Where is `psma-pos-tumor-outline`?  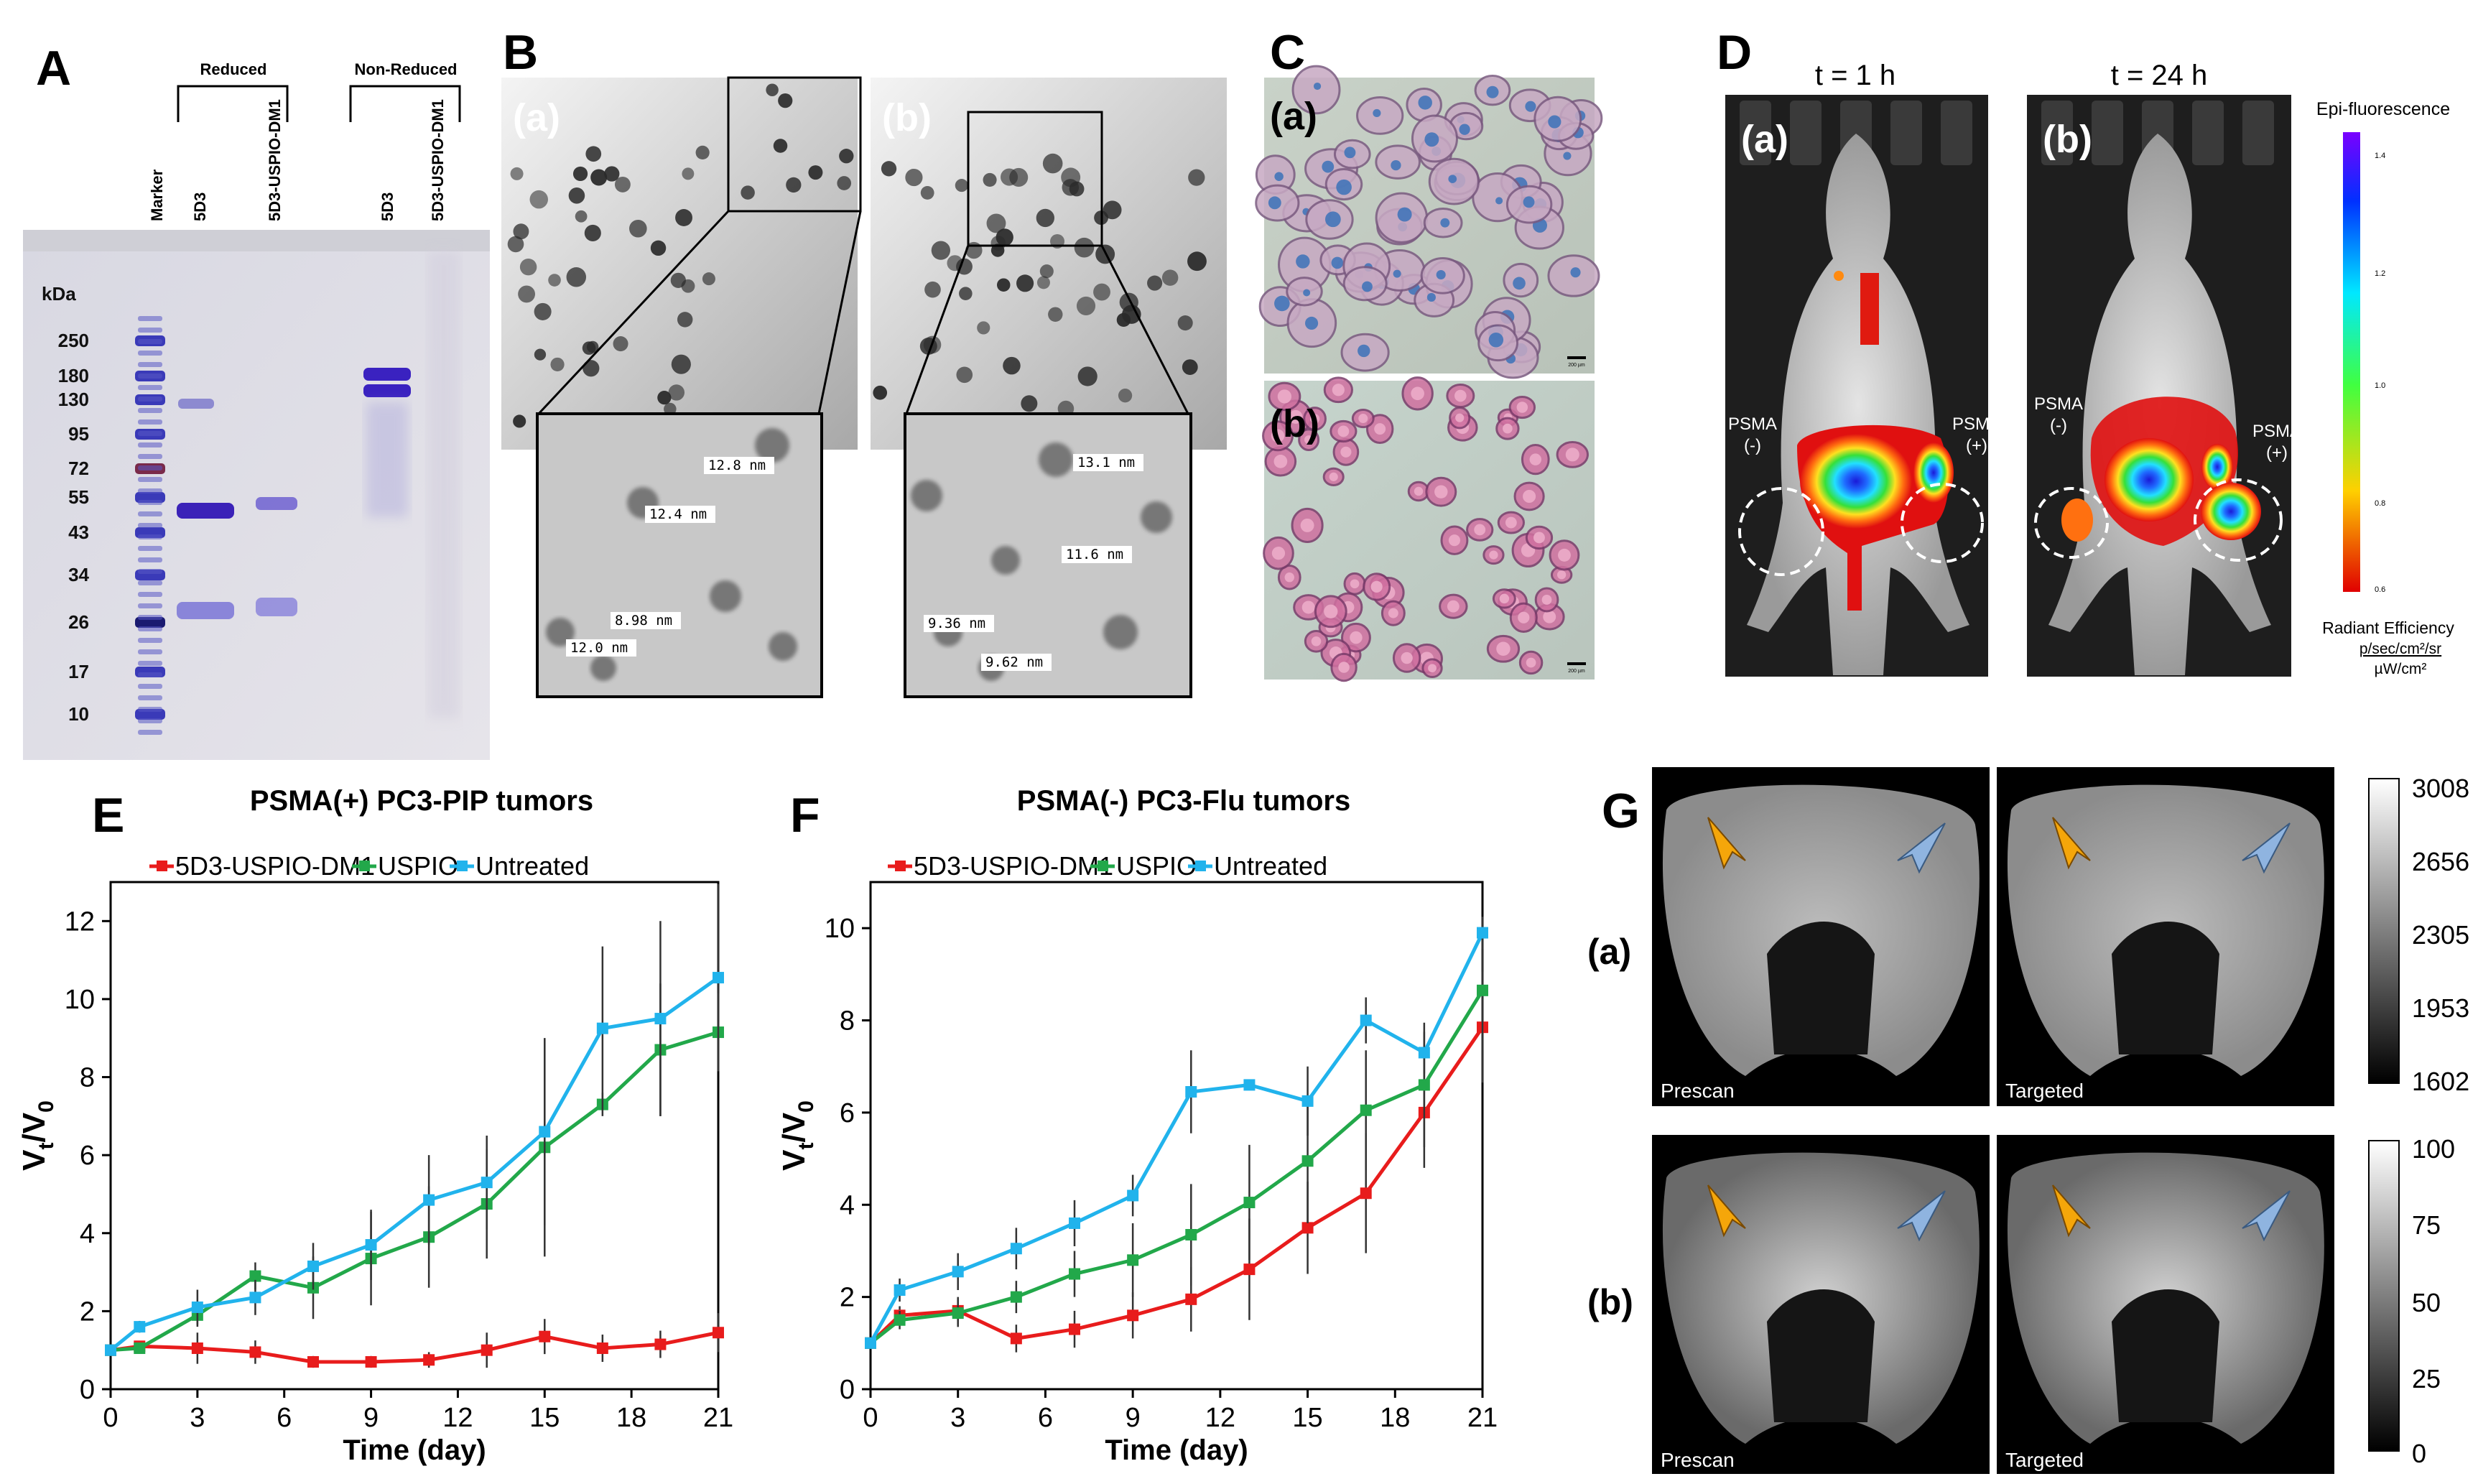
psma-pos-tumor-outline is located at coordinates (1943, 523).